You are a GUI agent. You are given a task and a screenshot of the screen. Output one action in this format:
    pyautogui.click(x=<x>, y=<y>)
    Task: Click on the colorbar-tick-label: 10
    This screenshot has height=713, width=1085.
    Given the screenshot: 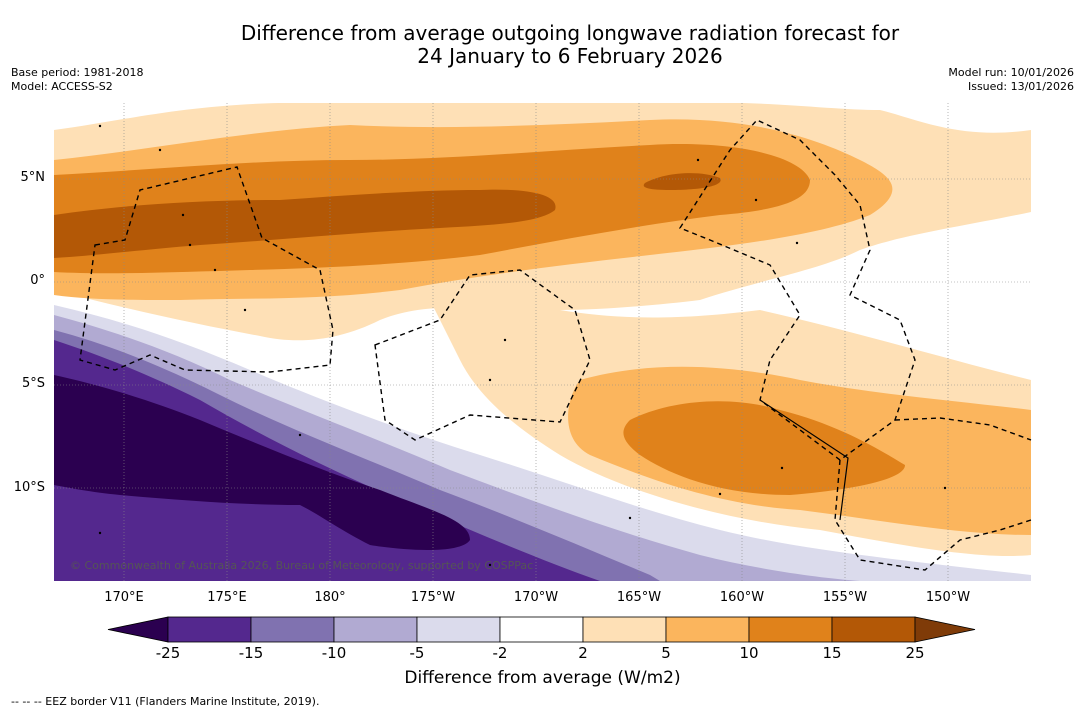 What is the action you would take?
    pyautogui.click(x=749, y=653)
    